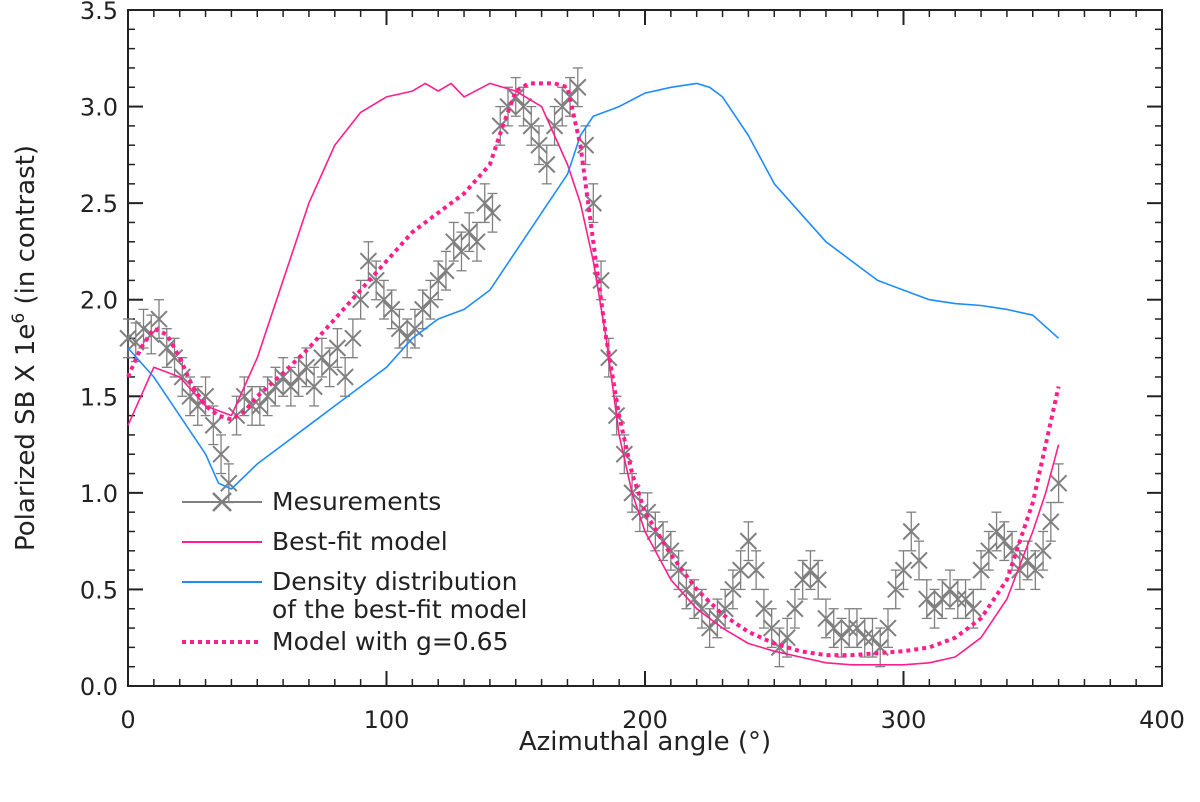 The image size is (1200, 802). I want to click on x-tick-label: 300, so click(904, 720).